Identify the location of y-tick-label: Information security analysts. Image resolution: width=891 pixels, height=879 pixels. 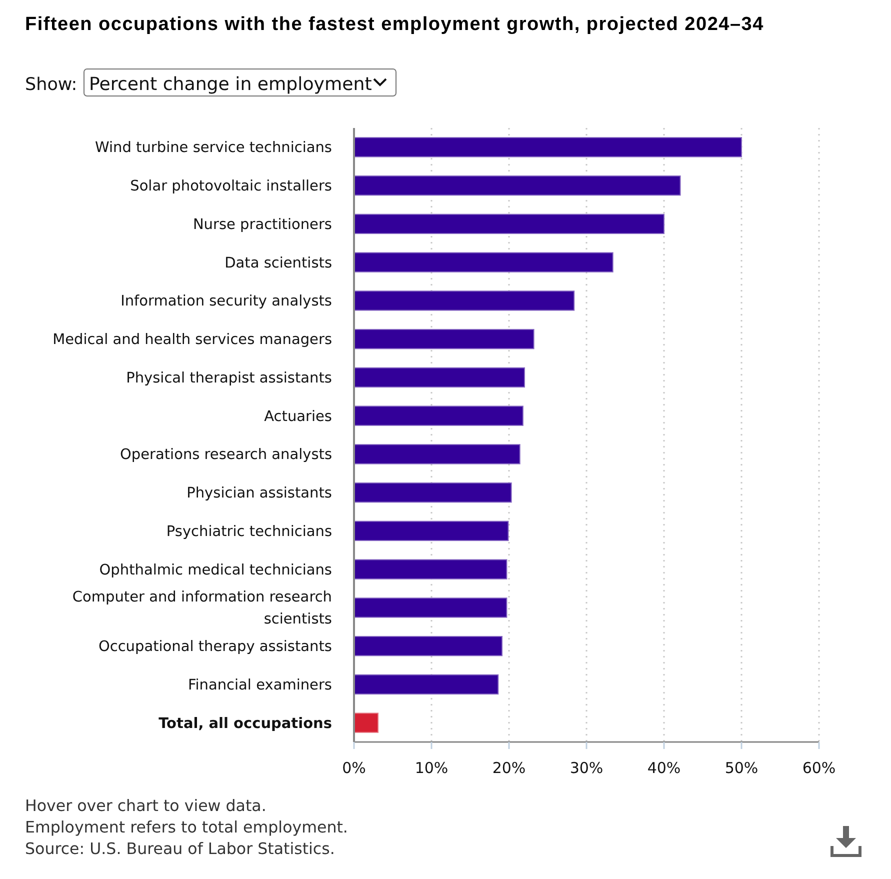
(226, 302).